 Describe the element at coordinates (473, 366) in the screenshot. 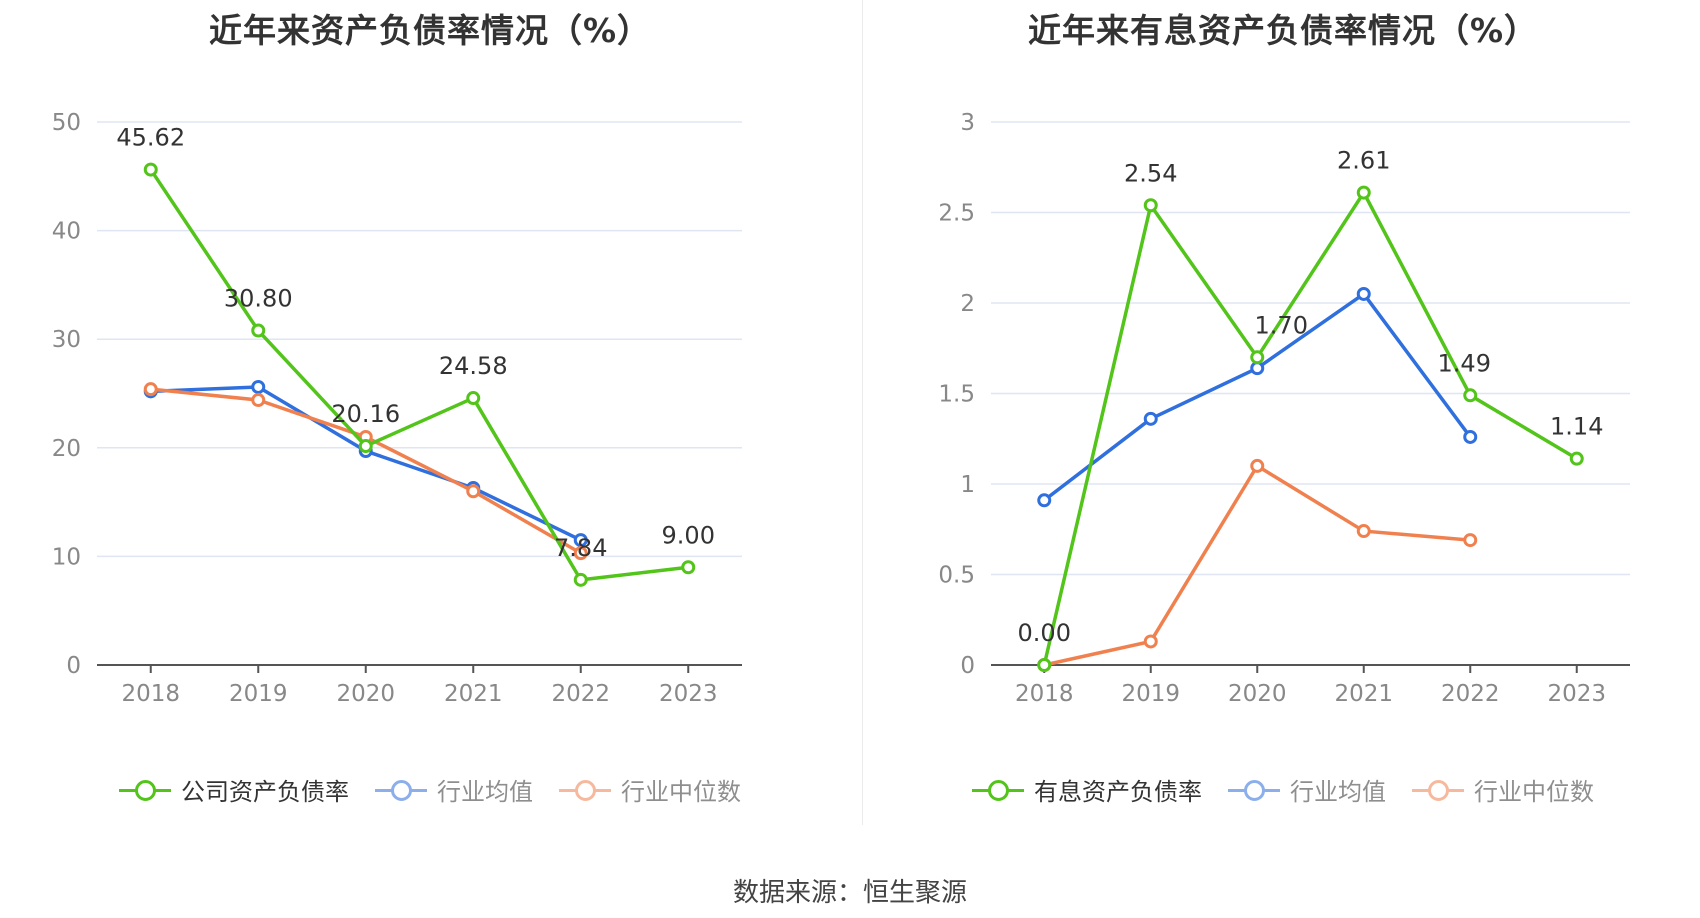

I see `data-label: 24.58` at that location.